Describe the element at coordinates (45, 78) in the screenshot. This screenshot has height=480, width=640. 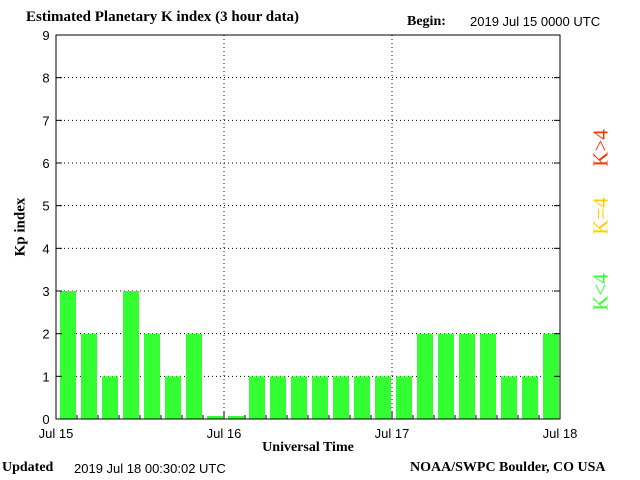
I see `y-tick-label: 8` at that location.